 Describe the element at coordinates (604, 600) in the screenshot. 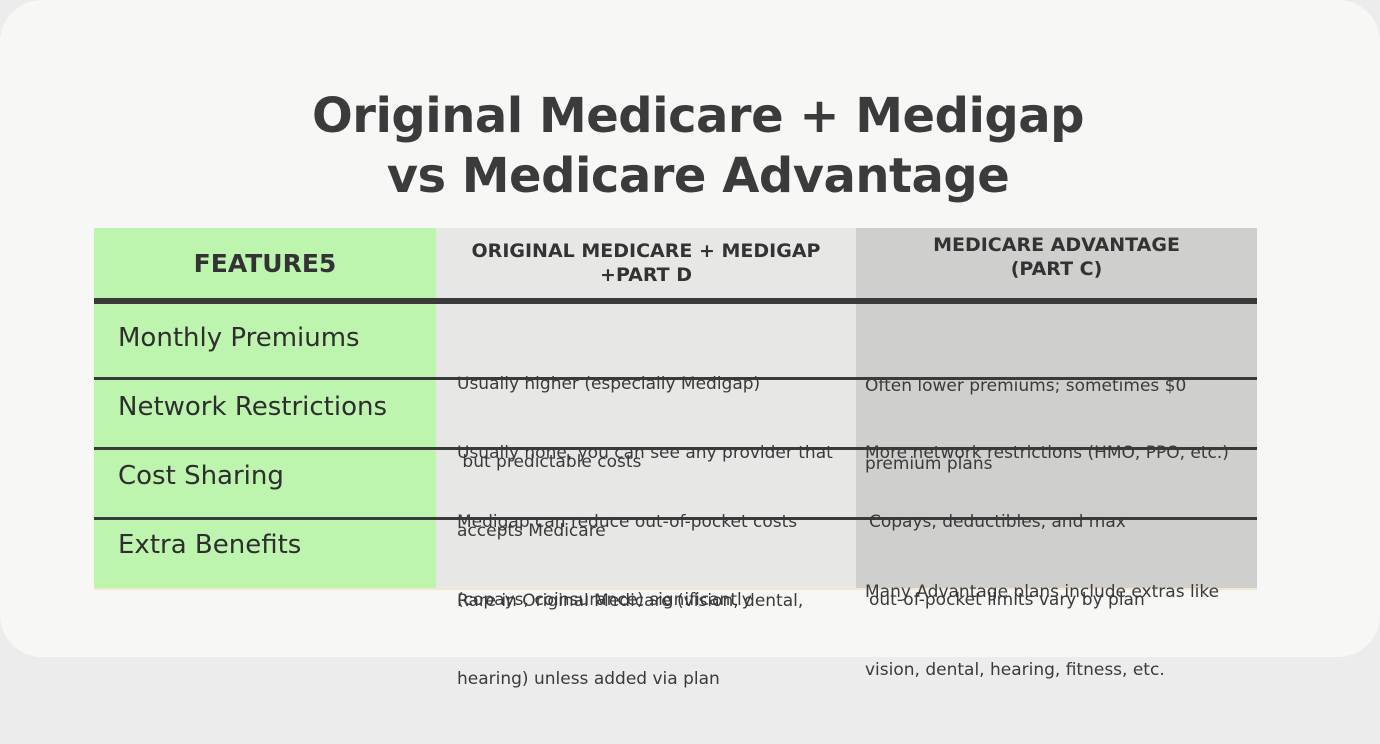

I see `cell-line: (copays, coinsurance) significantly` at that location.